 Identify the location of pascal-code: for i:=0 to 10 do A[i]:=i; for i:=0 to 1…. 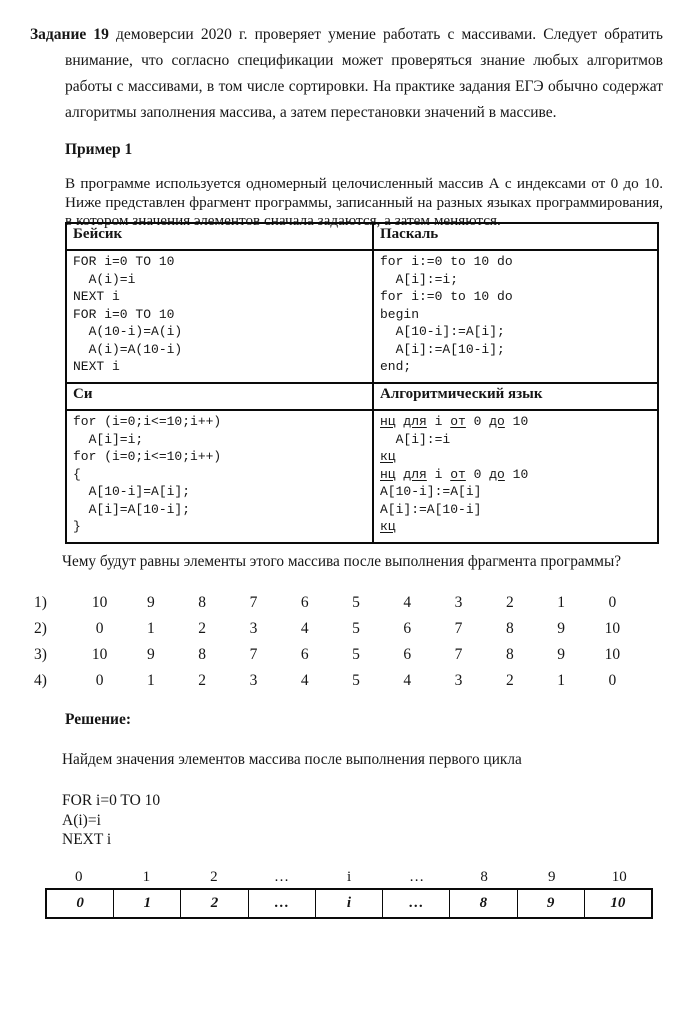
(446, 314).